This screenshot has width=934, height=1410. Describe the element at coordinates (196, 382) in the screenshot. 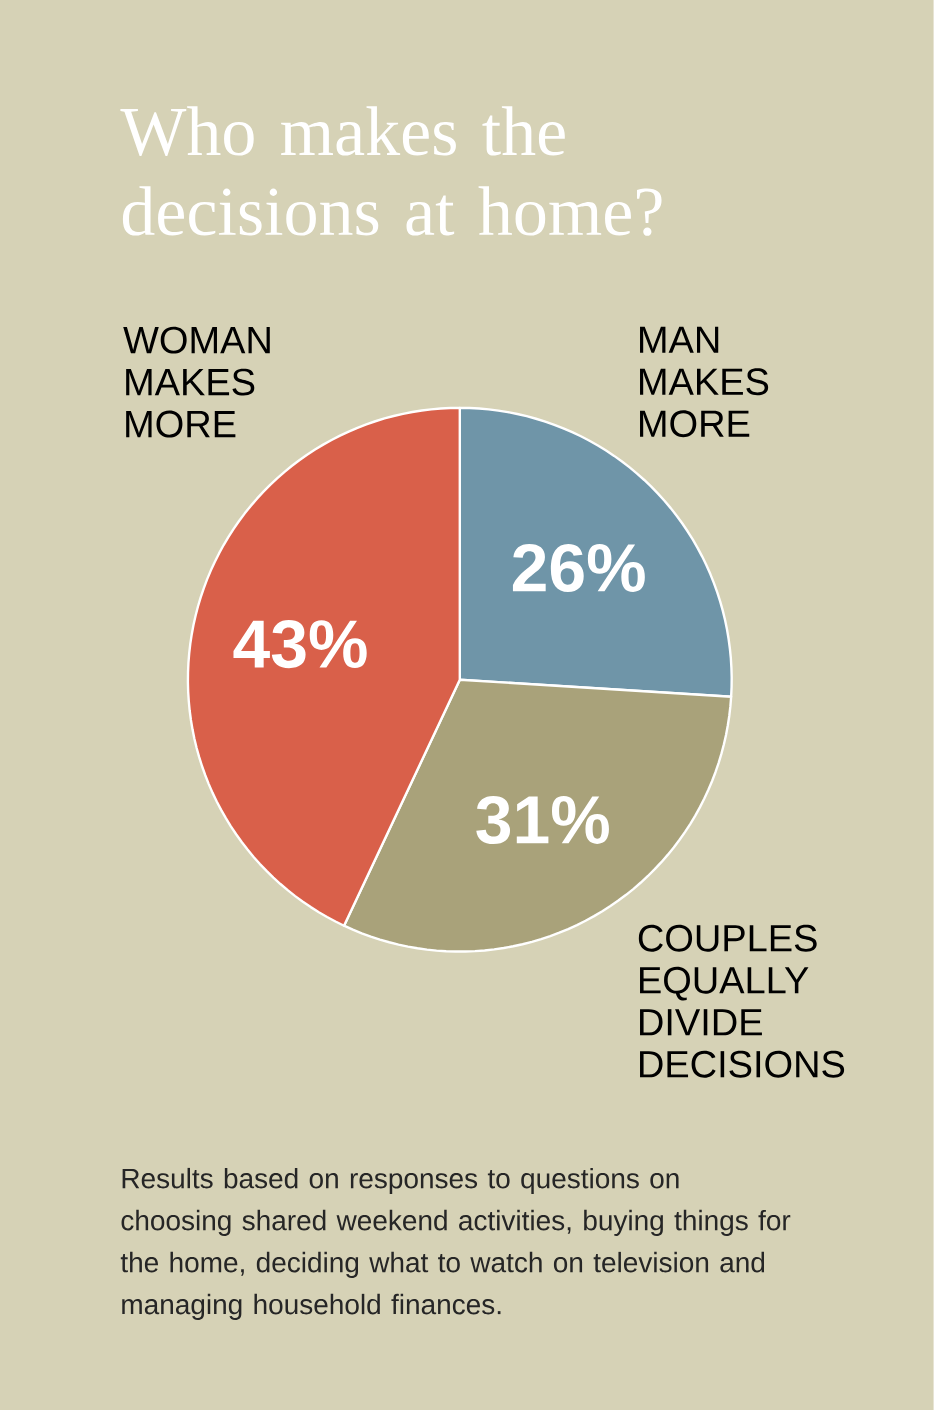

I see `slice-label: WOMAN MAKES MORE` at that location.